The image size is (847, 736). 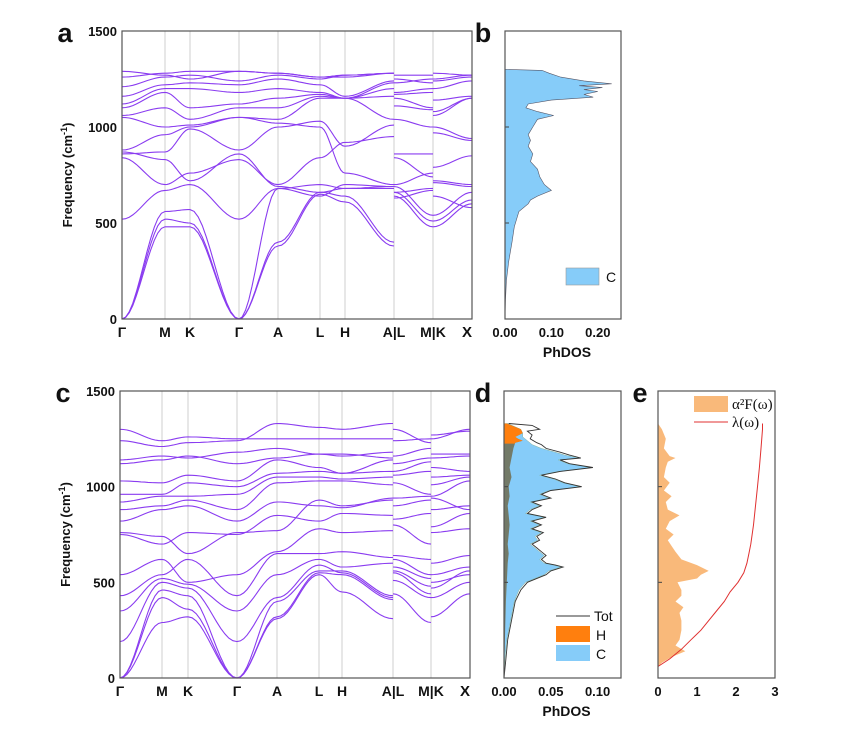 I want to click on x-tick-label: 3, so click(x=774, y=691).